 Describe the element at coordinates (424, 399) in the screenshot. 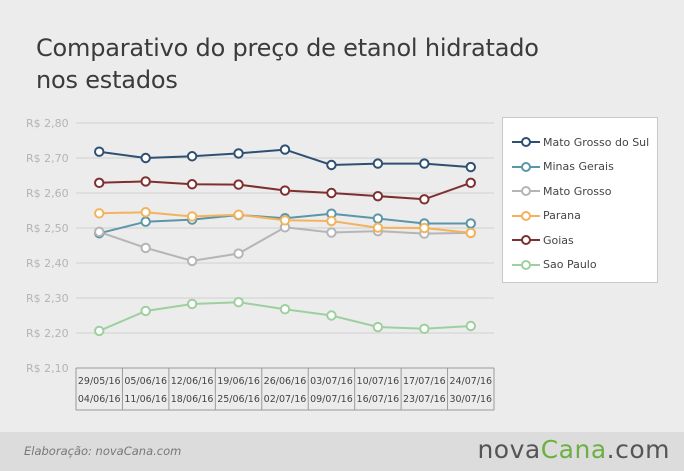

I see `x-tick-label-end: 23/07/16` at that location.